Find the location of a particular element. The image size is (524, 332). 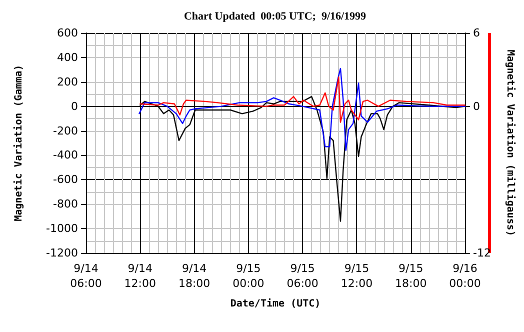

y-tick-label: -1000 is located at coordinates (62, 229).